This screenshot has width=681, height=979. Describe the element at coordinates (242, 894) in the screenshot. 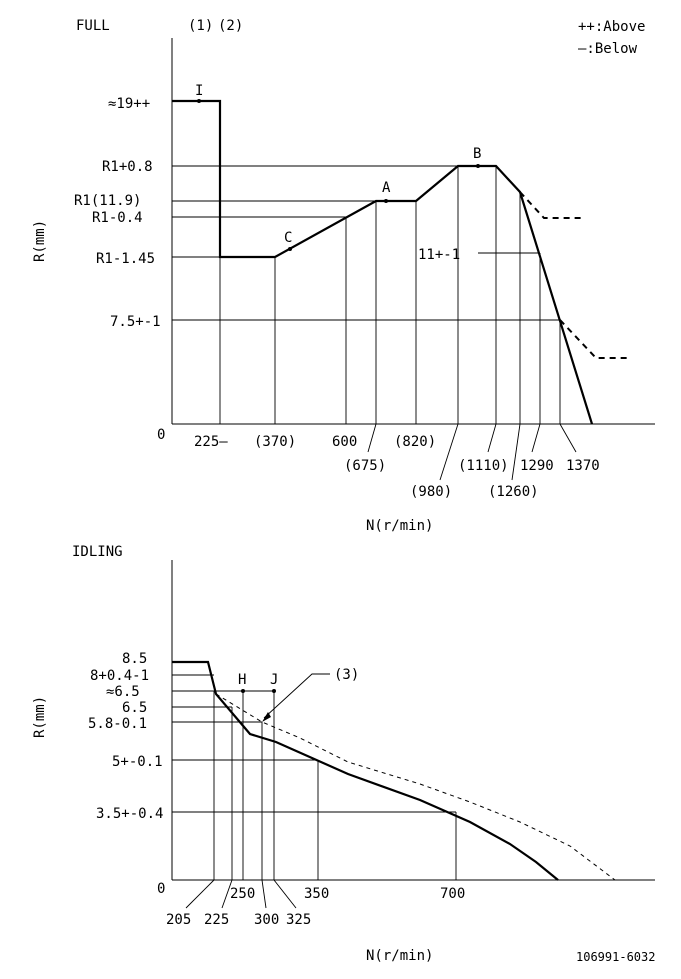

I see `idling-x-label-250: 250` at that location.